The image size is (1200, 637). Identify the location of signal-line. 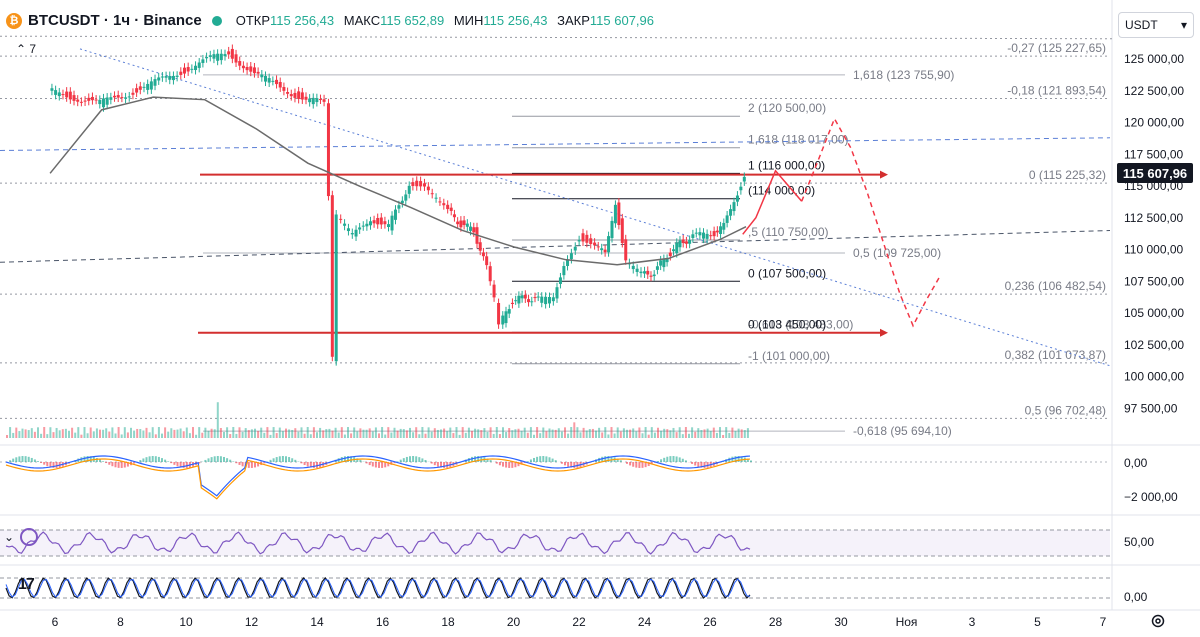
(378, 479).